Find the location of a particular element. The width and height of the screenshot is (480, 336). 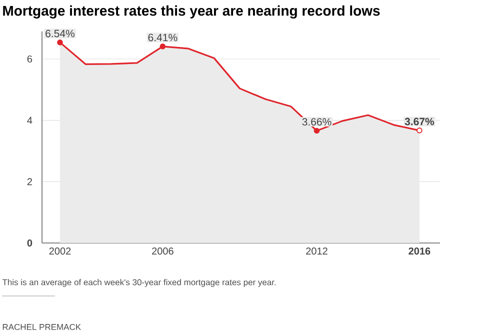

data-label: 6.41% is located at coordinates (163, 38).